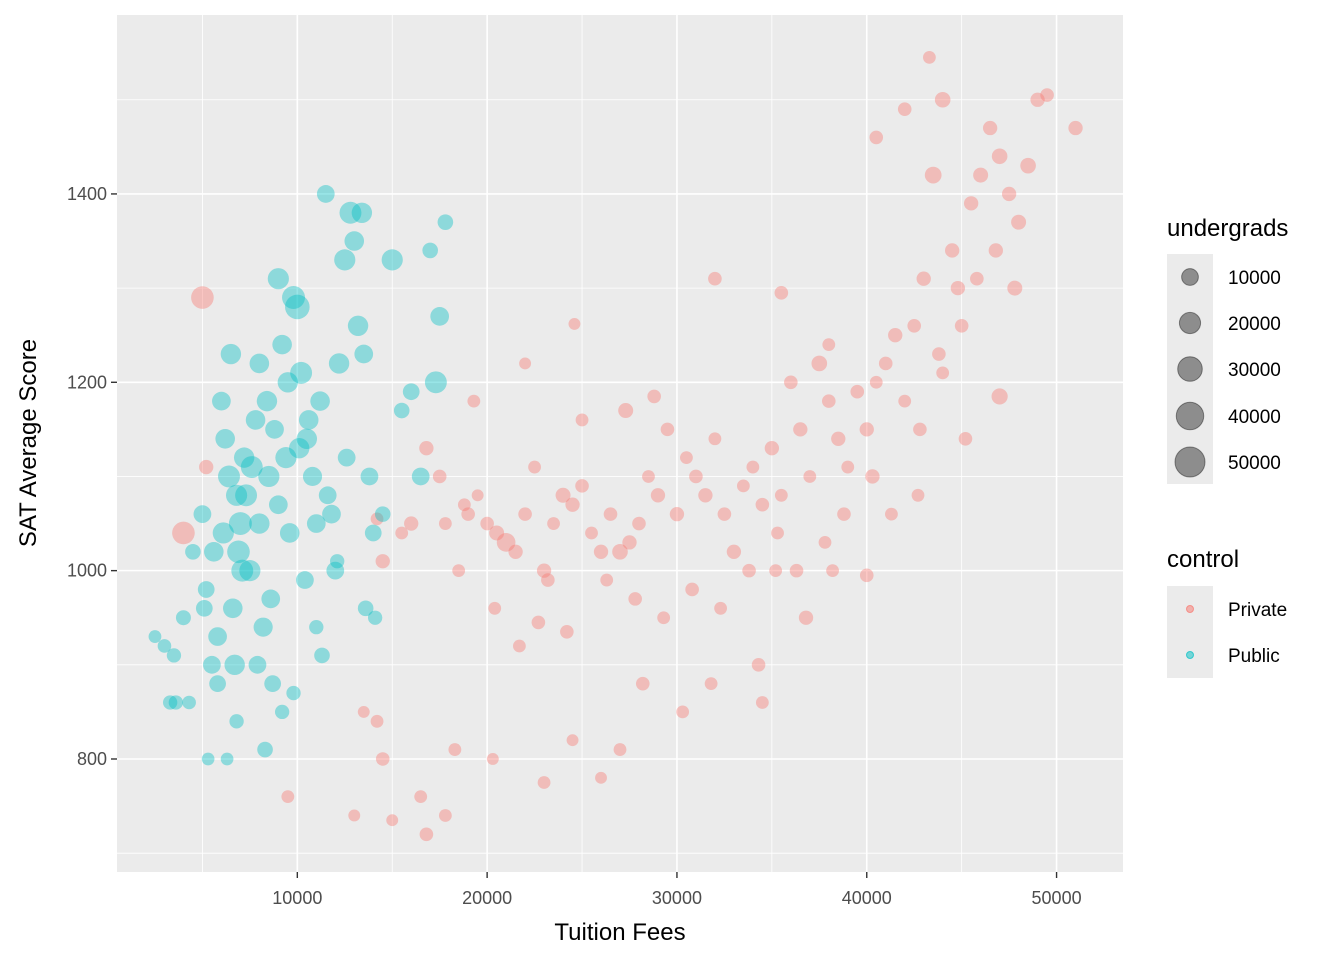 This screenshot has height=960, width=1344. What do you see at coordinates (487, 898) in the screenshot?
I see `x-tick-label: 20000` at bounding box center [487, 898].